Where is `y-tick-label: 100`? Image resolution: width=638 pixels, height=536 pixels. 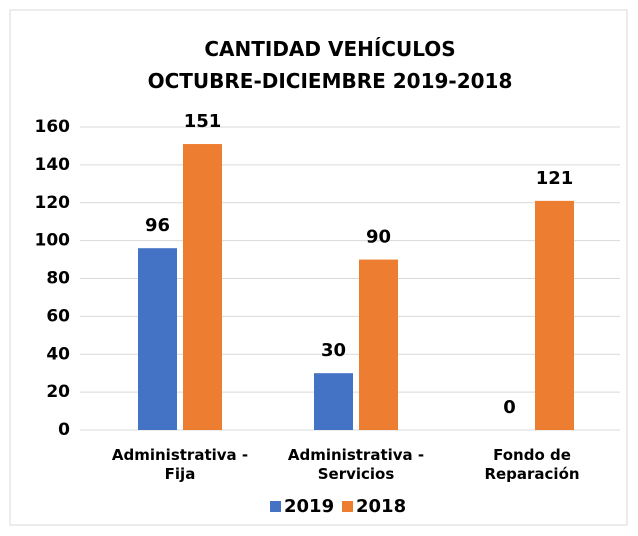 y-tick-label: 100 is located at coordinates (53, 241).